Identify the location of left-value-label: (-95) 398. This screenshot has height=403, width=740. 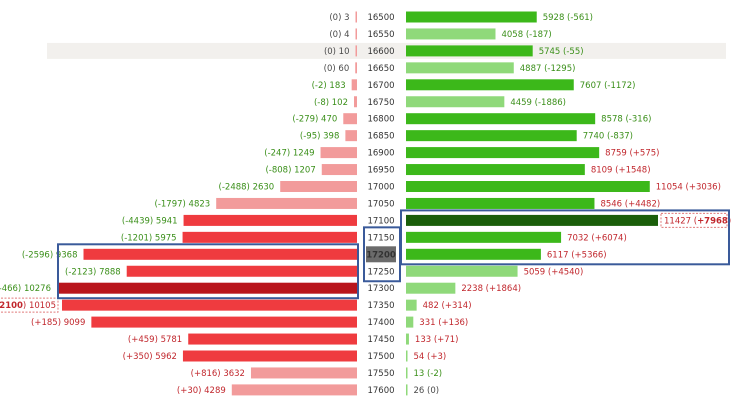
(319, 137).